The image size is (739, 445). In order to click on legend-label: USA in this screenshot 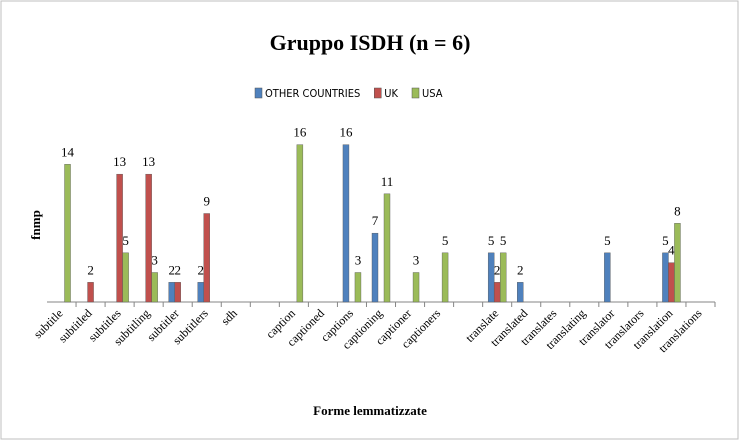, I will do `click(432, 93)`.